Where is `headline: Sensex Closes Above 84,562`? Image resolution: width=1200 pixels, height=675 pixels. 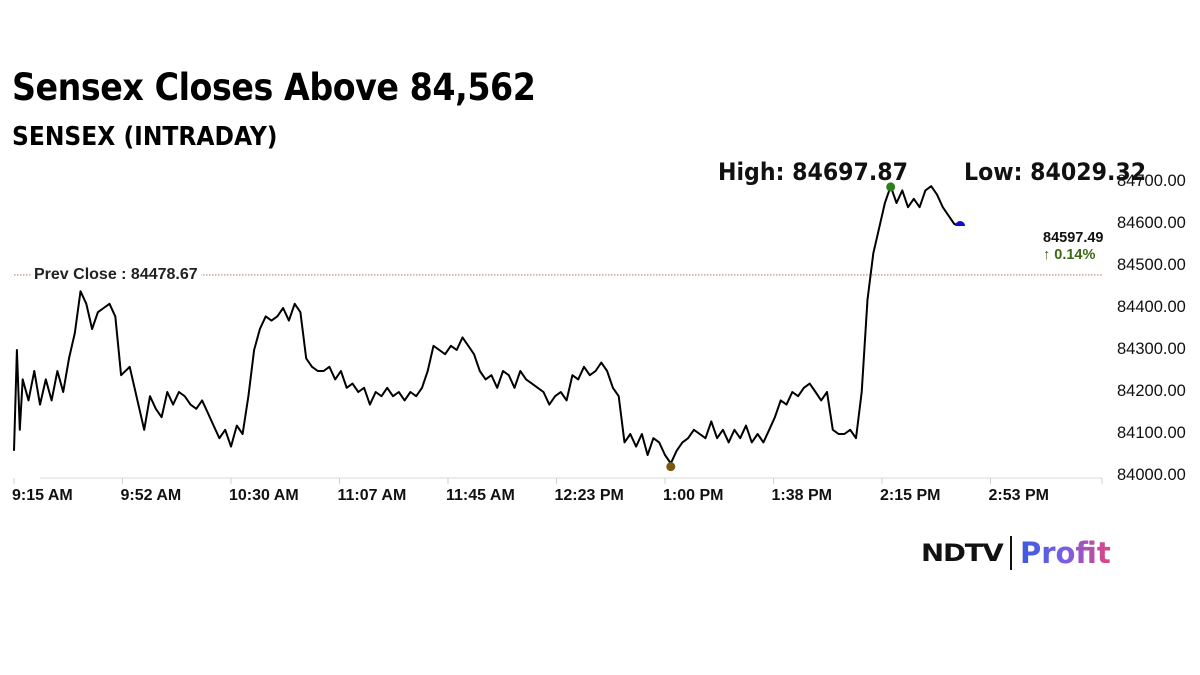 headline: Sensex Closes Above 84,562 is located at coordinates (274, 87).